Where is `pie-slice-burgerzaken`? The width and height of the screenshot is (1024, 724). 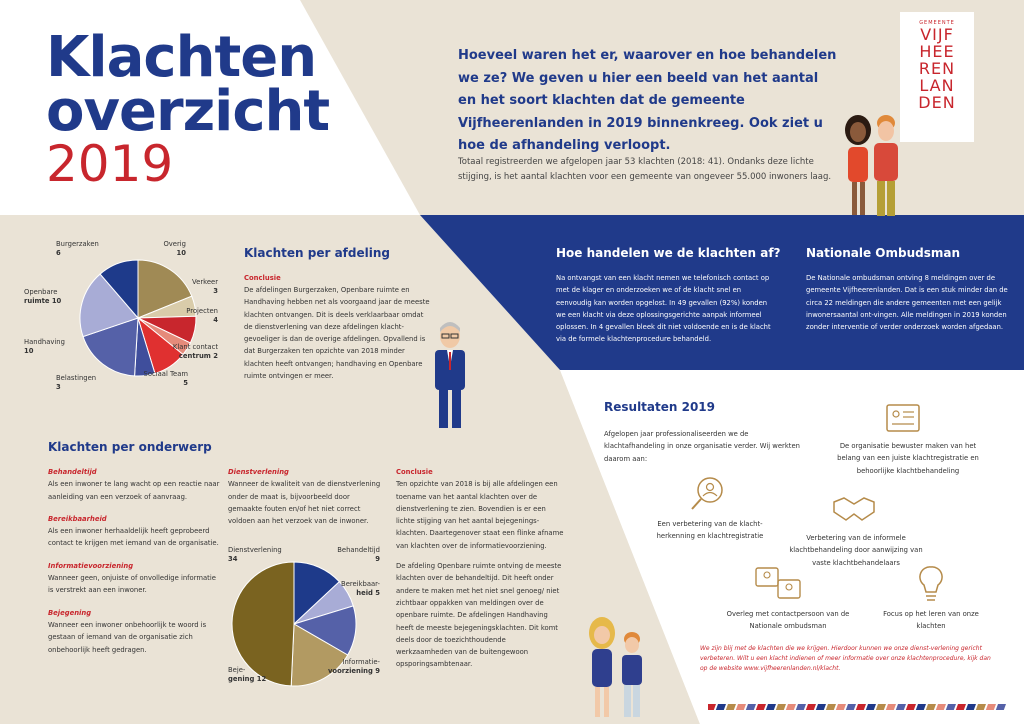 pie-slice-burgerzaken is located at coordinates (119, 289).